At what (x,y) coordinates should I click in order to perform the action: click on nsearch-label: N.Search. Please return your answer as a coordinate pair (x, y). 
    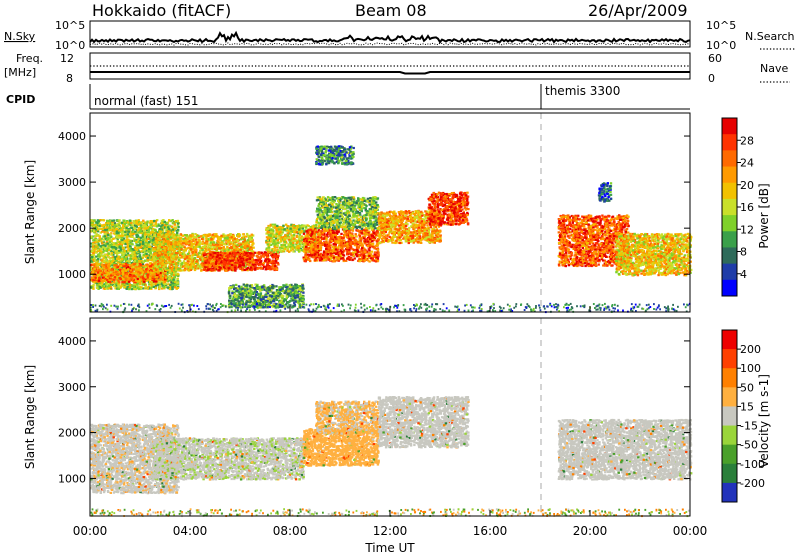
    Looking at the image, I should click on (770, 36).